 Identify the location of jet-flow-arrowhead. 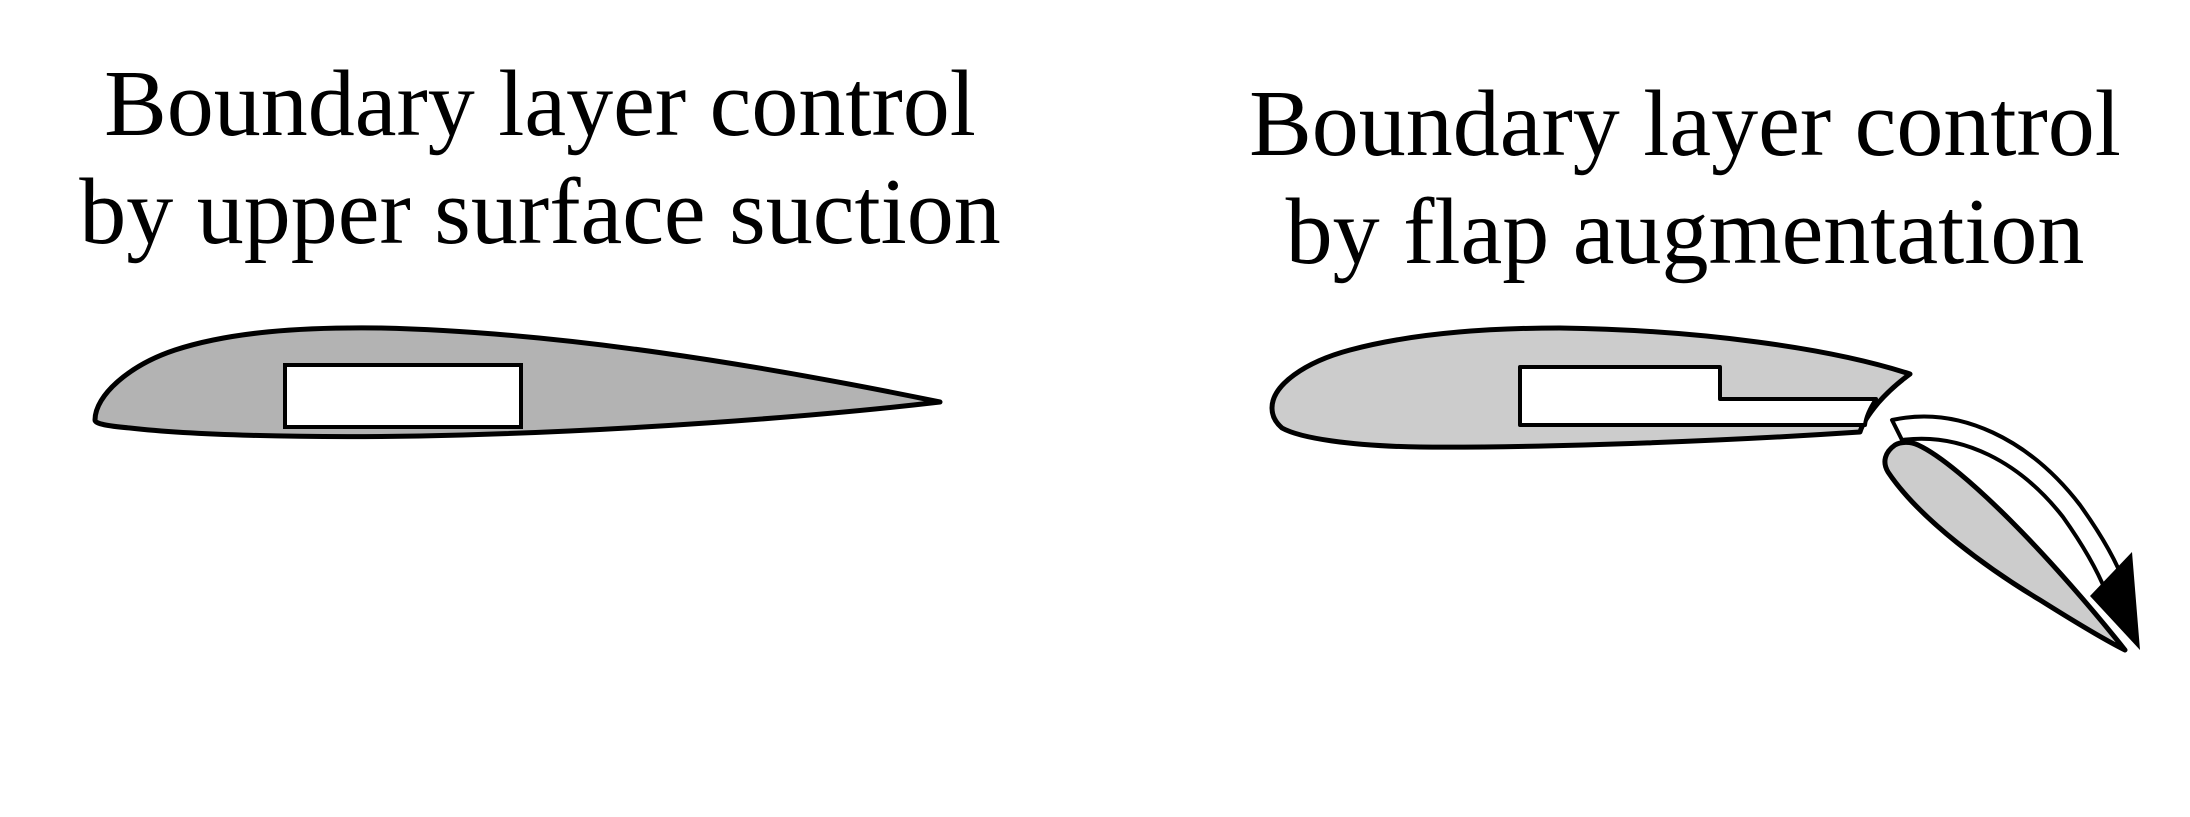
(2115, 601).